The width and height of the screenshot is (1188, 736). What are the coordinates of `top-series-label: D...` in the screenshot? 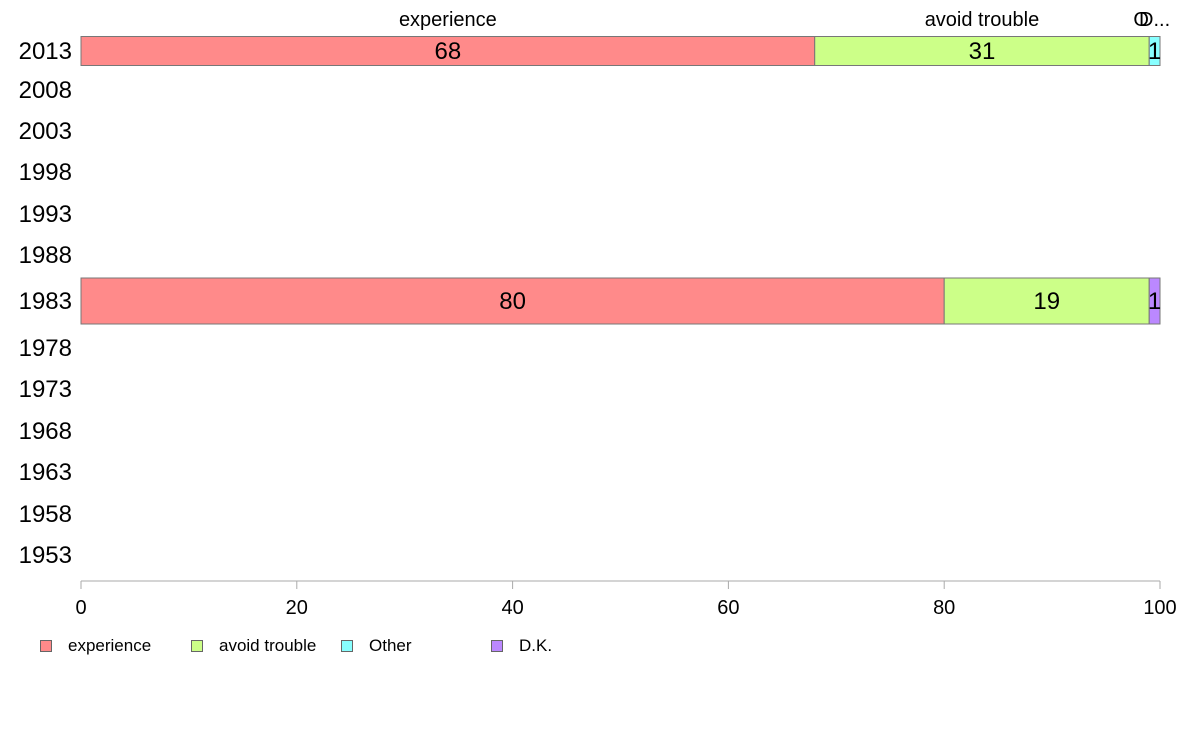 It's located at (1154, 20).